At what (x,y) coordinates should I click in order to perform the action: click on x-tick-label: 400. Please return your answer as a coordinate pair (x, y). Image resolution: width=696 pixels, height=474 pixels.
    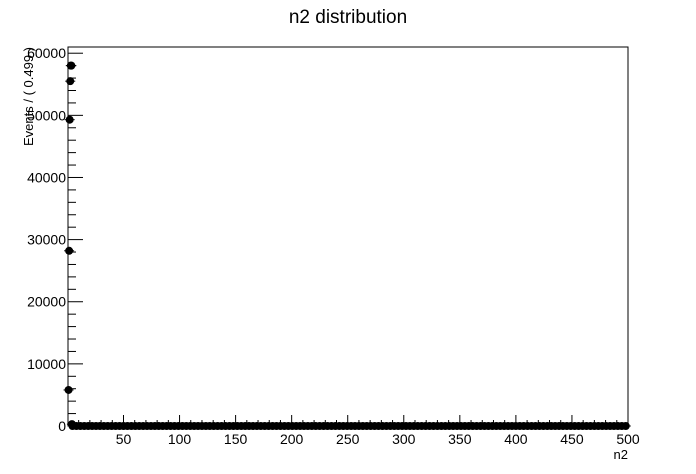
    Looking at the image, I should click on (516, 439).